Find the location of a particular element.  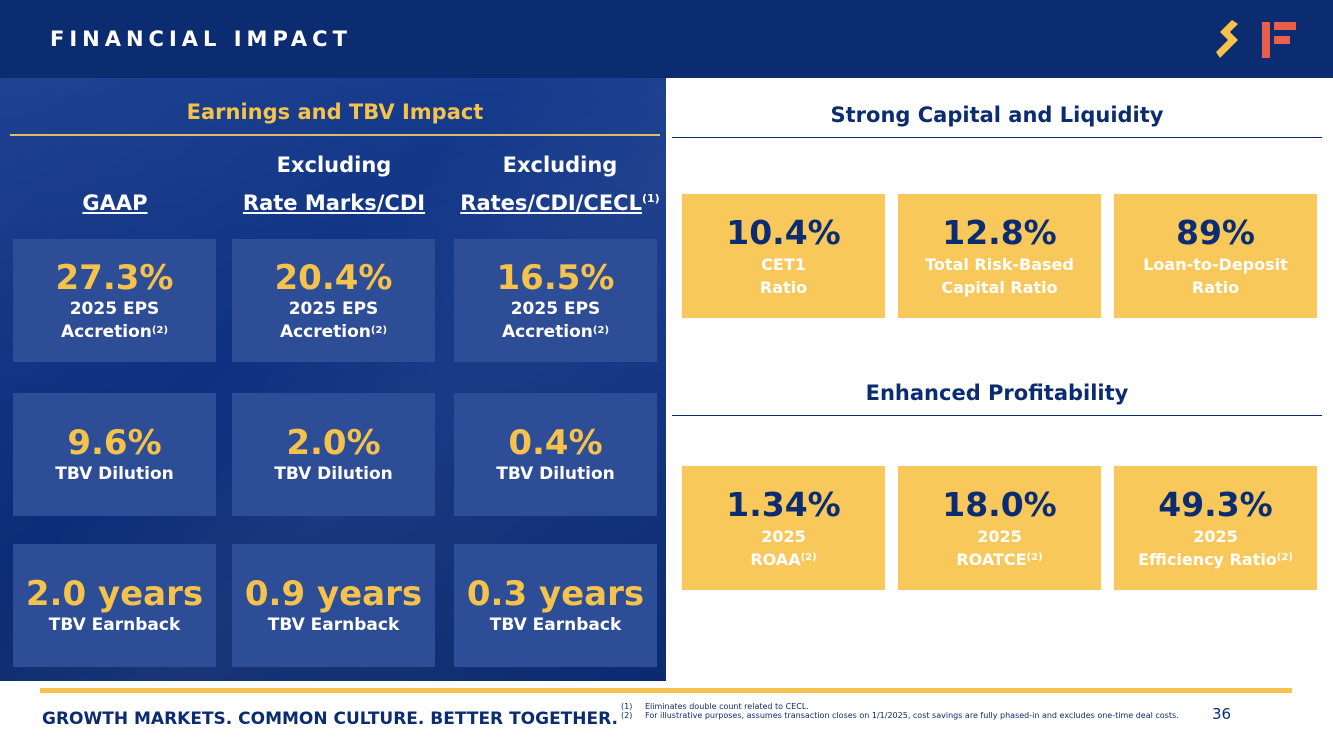

eps-accretion-excl-marks-tile: 20.4% 2025 EPS Accretion(2) is located at coordinates (333, 300).